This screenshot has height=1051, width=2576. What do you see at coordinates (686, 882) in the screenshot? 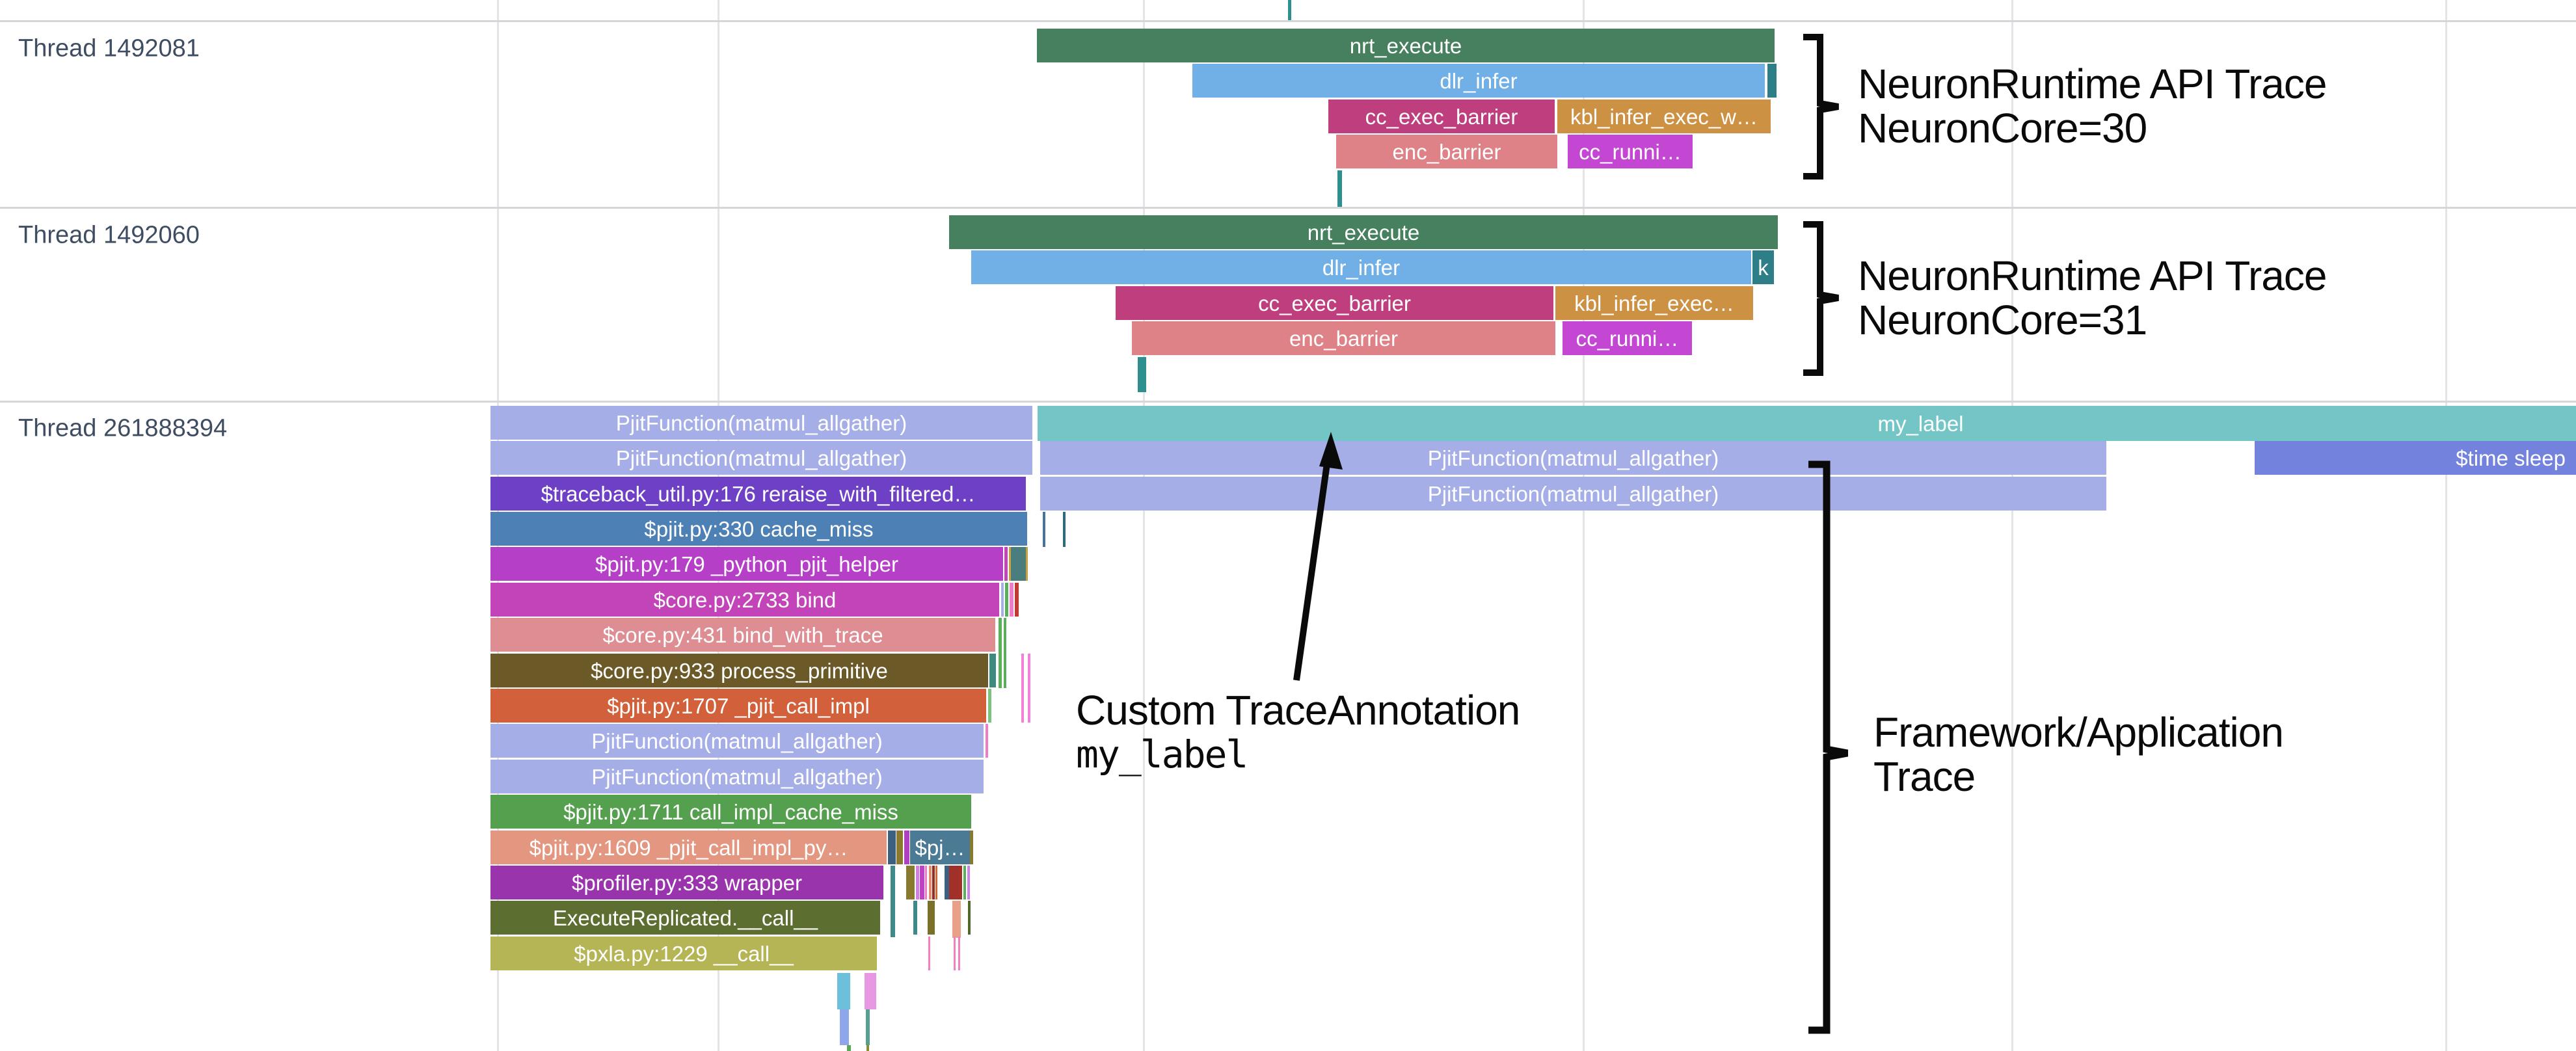
I see `trace-span-profiler-wrapper: $profiler.py:333 wrapper` at bounding box center [686, 882].